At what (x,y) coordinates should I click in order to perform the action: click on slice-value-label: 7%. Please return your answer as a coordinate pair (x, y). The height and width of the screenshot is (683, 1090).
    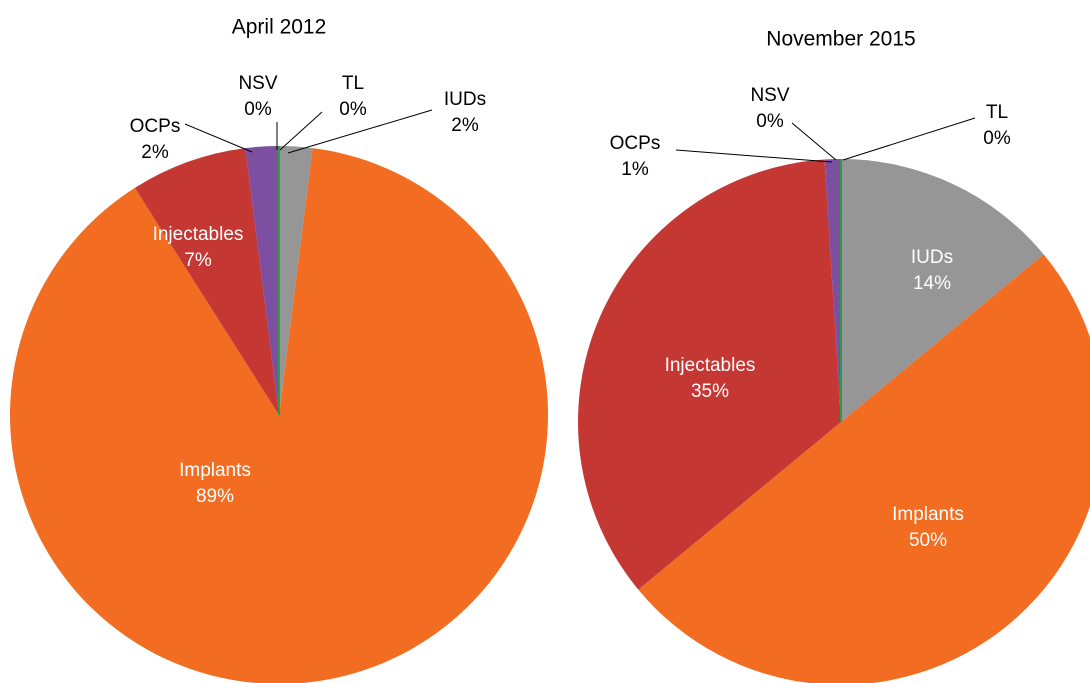
    Looking at the image, I should click on (198, 260).